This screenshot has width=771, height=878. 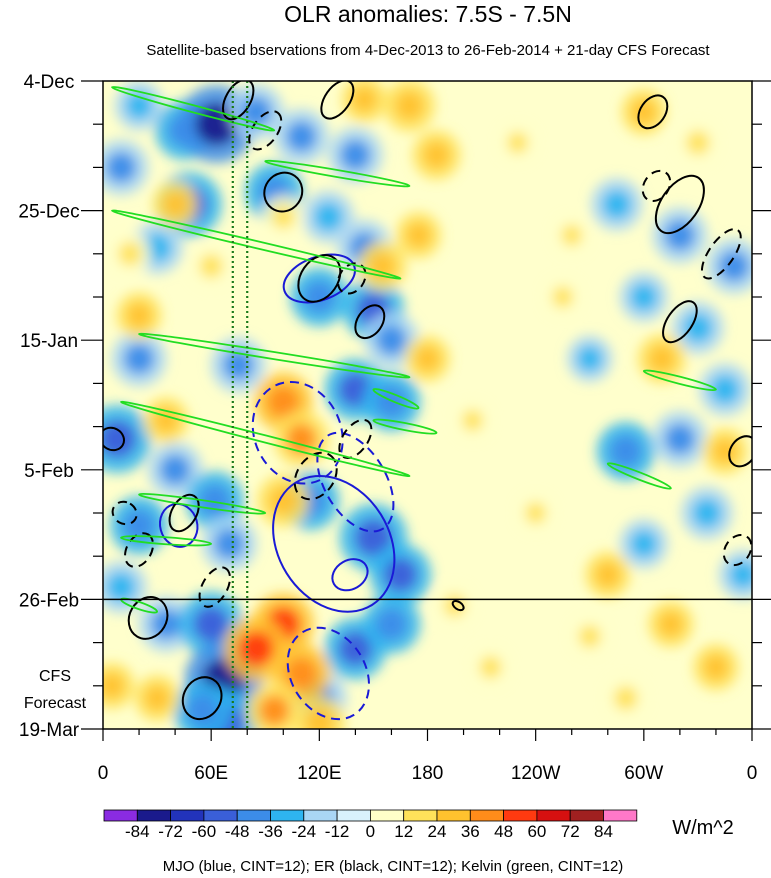 I want to click on x-tick-label-5: 60W, so click(x=643, y=773).